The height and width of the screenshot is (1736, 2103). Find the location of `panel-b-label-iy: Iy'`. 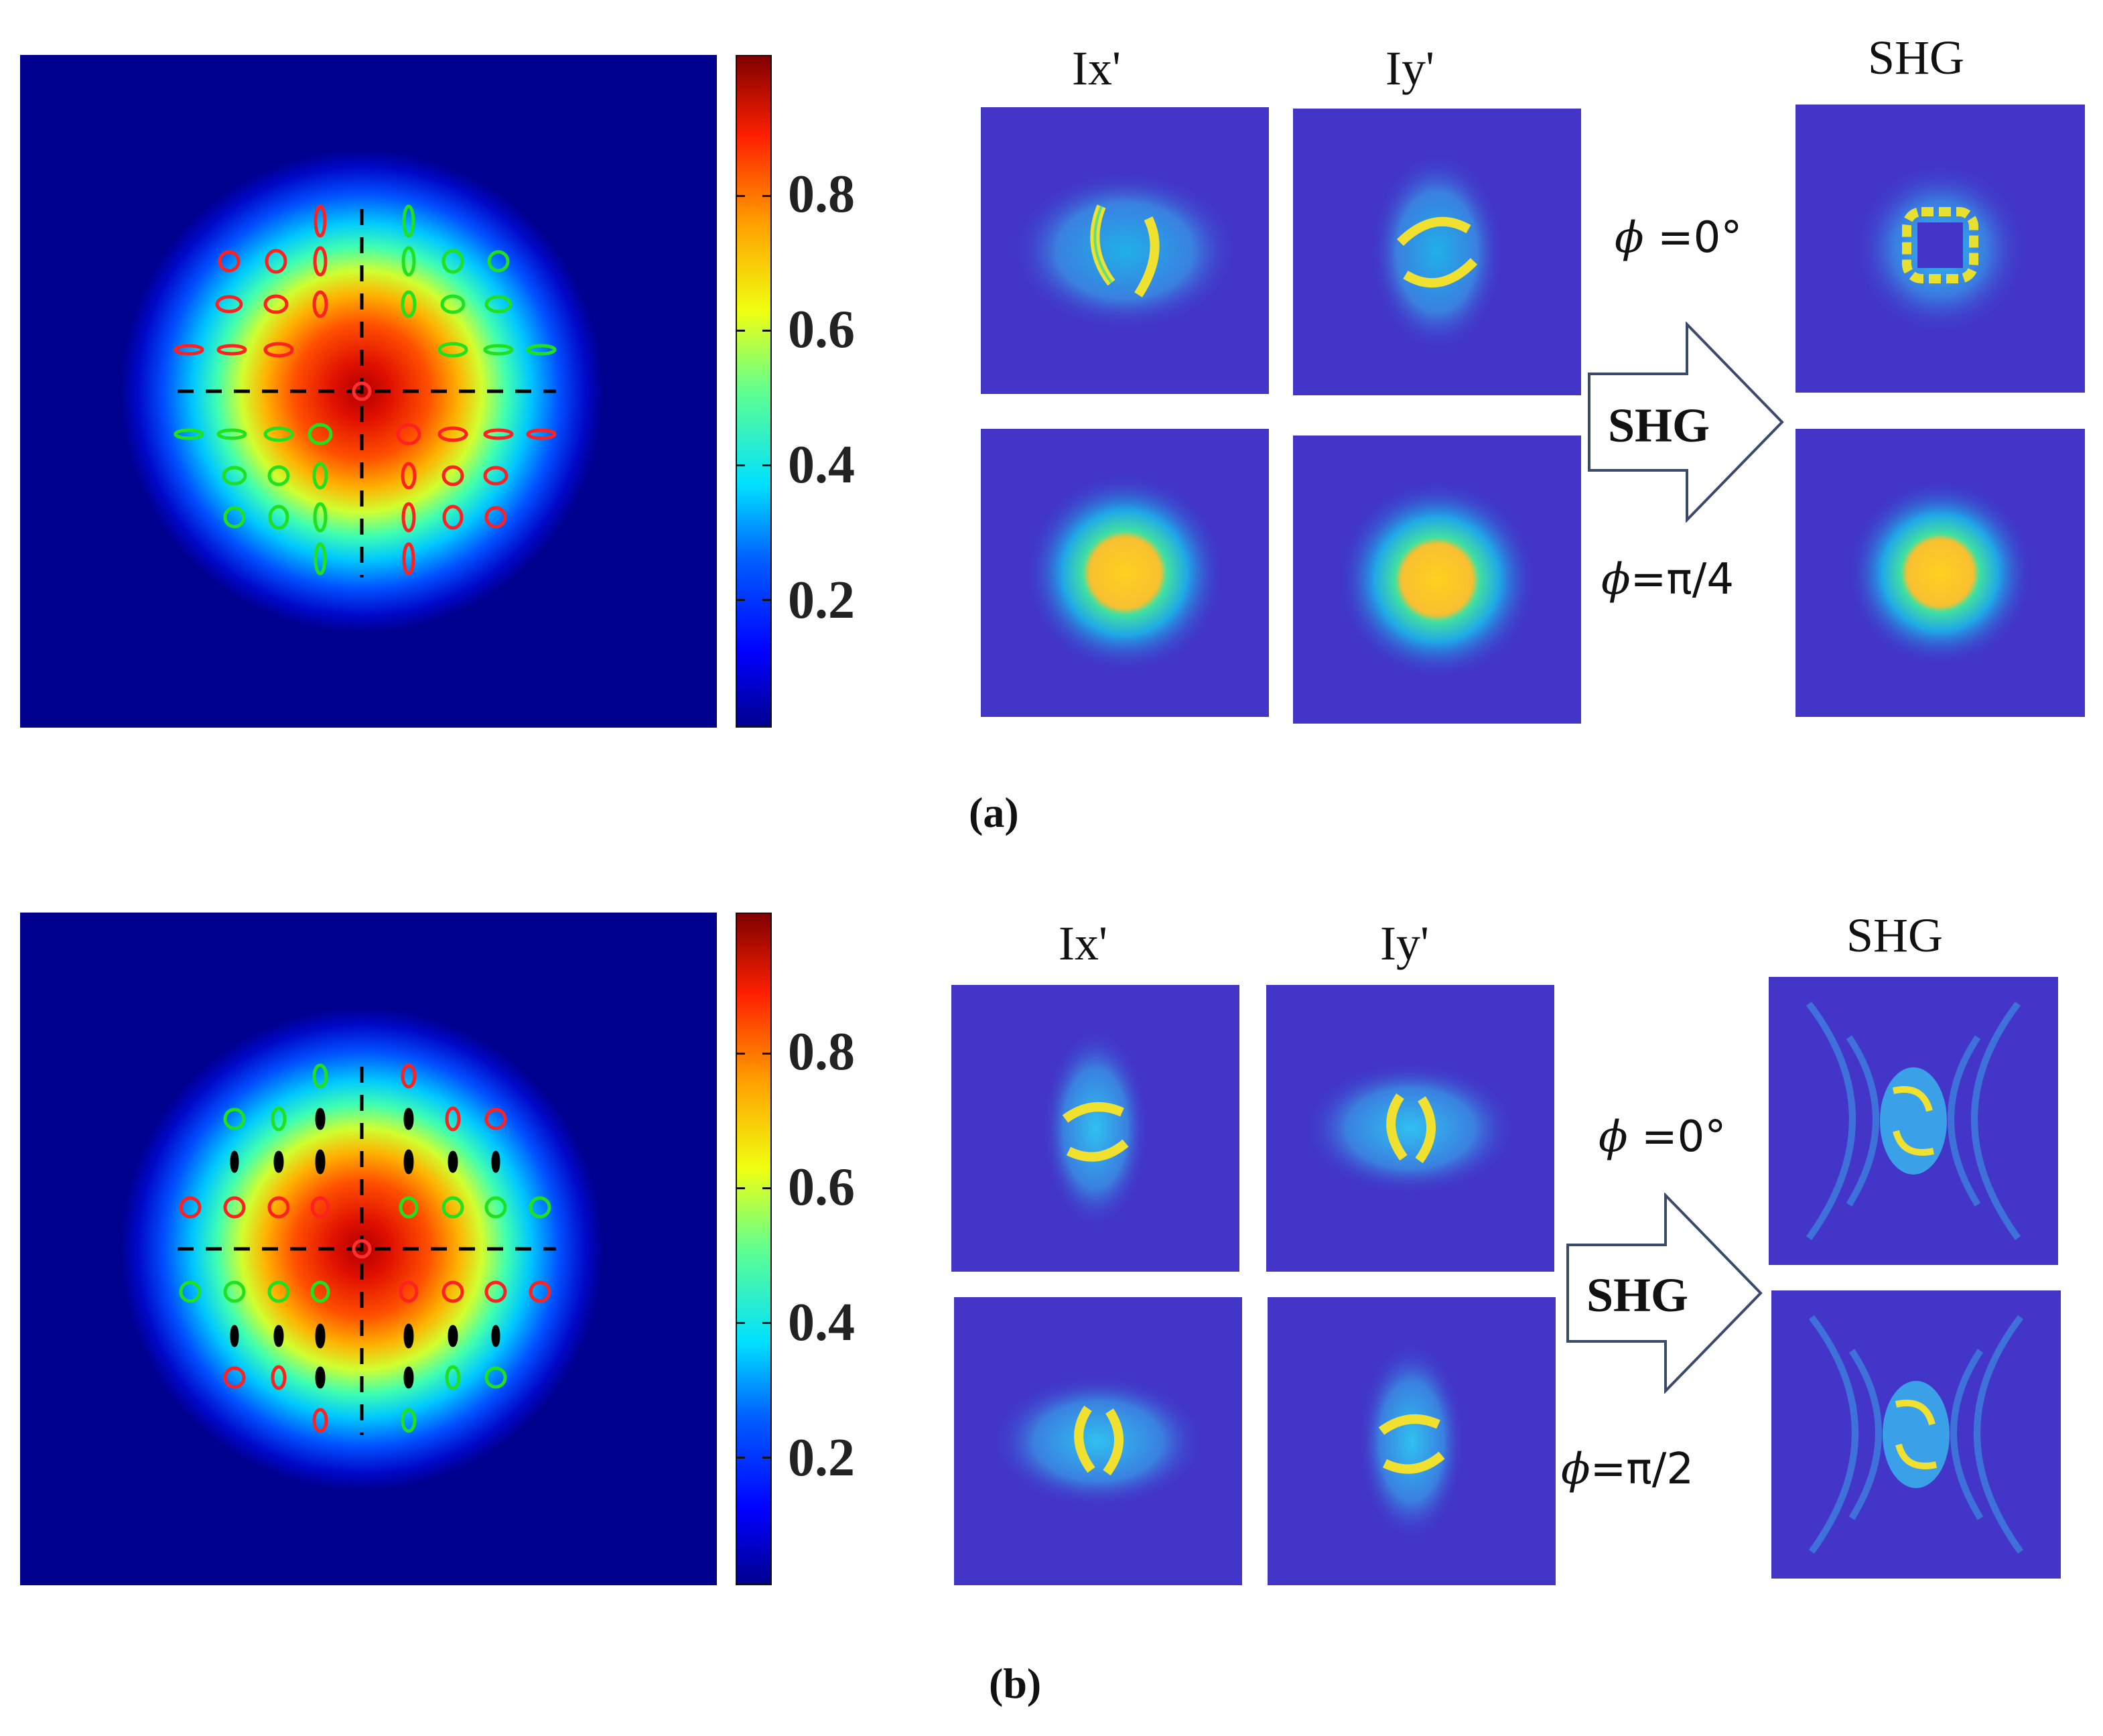

panel-b-label-iy: Iy' is located at coordinates (1404, 943).